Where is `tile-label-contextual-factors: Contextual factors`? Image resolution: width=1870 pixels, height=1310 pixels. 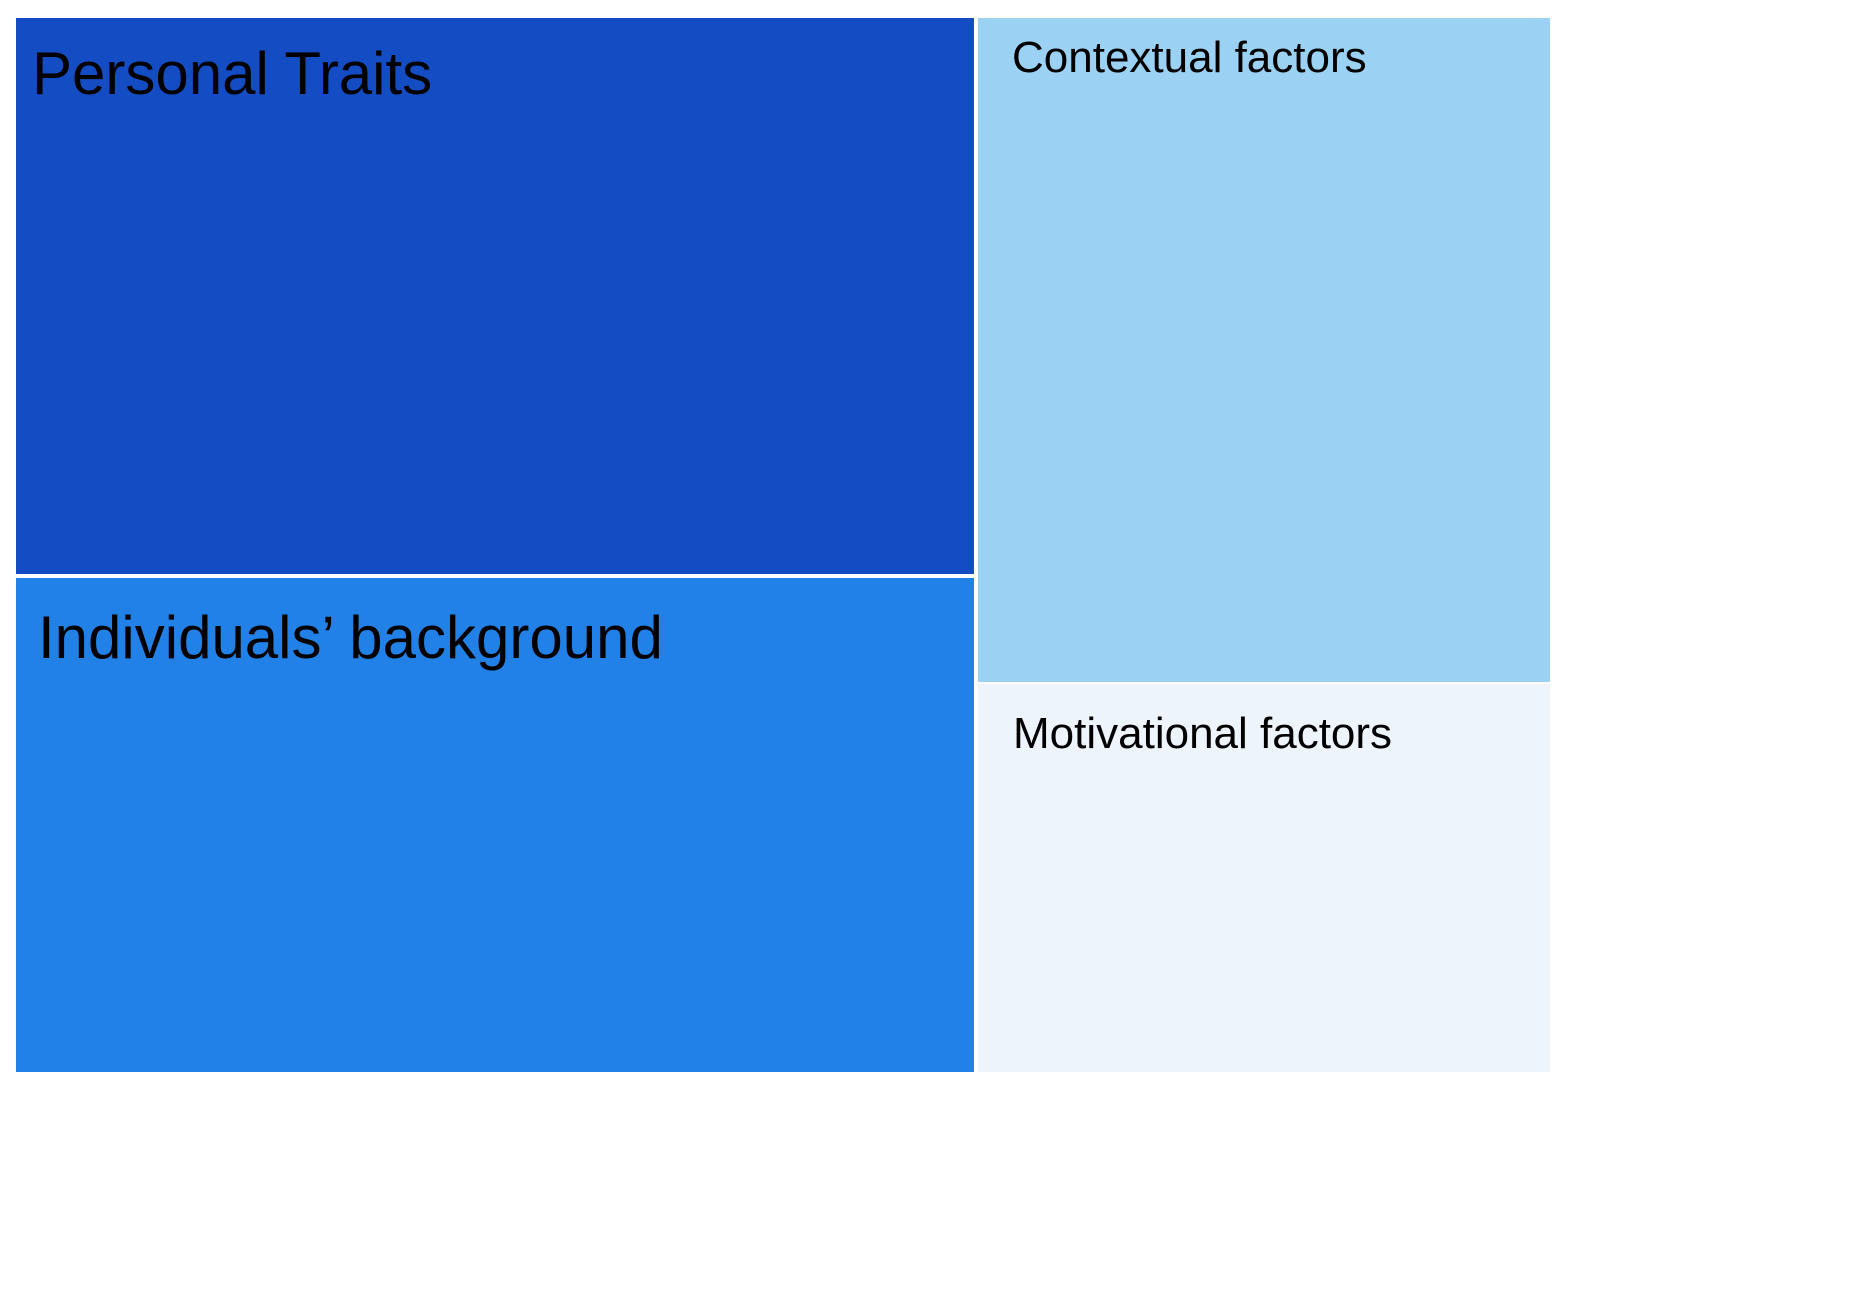 tile-label-contextual-factors: Contextual factors is located at coordinates (1189, 57).